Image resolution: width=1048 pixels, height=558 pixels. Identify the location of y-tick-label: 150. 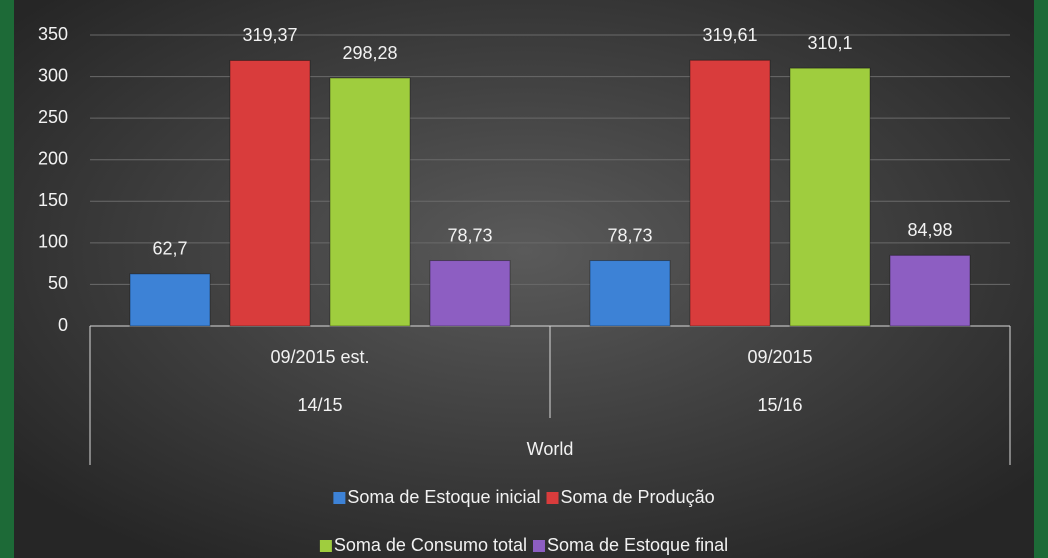
(53, 200).